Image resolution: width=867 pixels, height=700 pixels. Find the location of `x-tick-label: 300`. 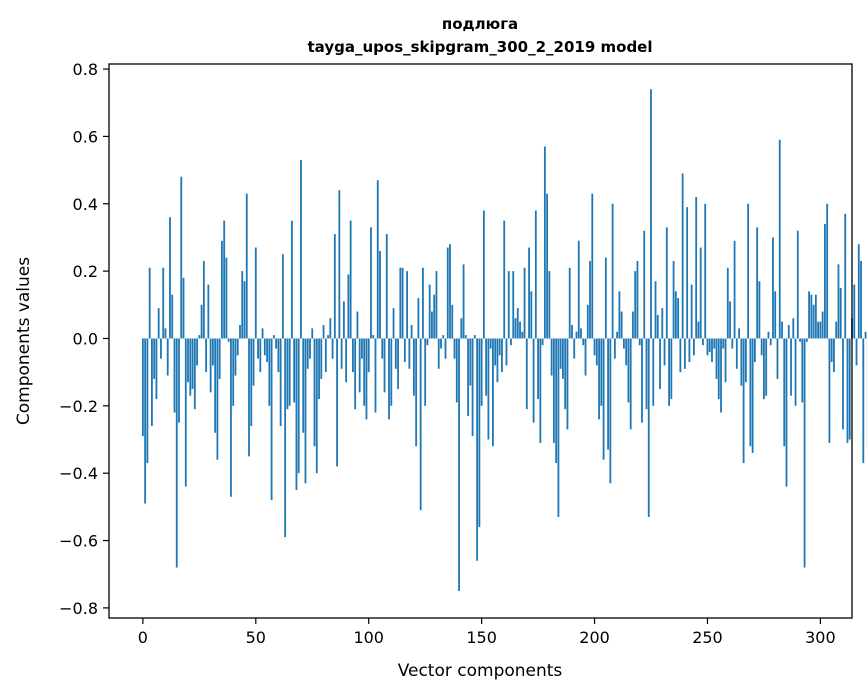

x-tick-label: 300 is located at coordinates (820, 637).